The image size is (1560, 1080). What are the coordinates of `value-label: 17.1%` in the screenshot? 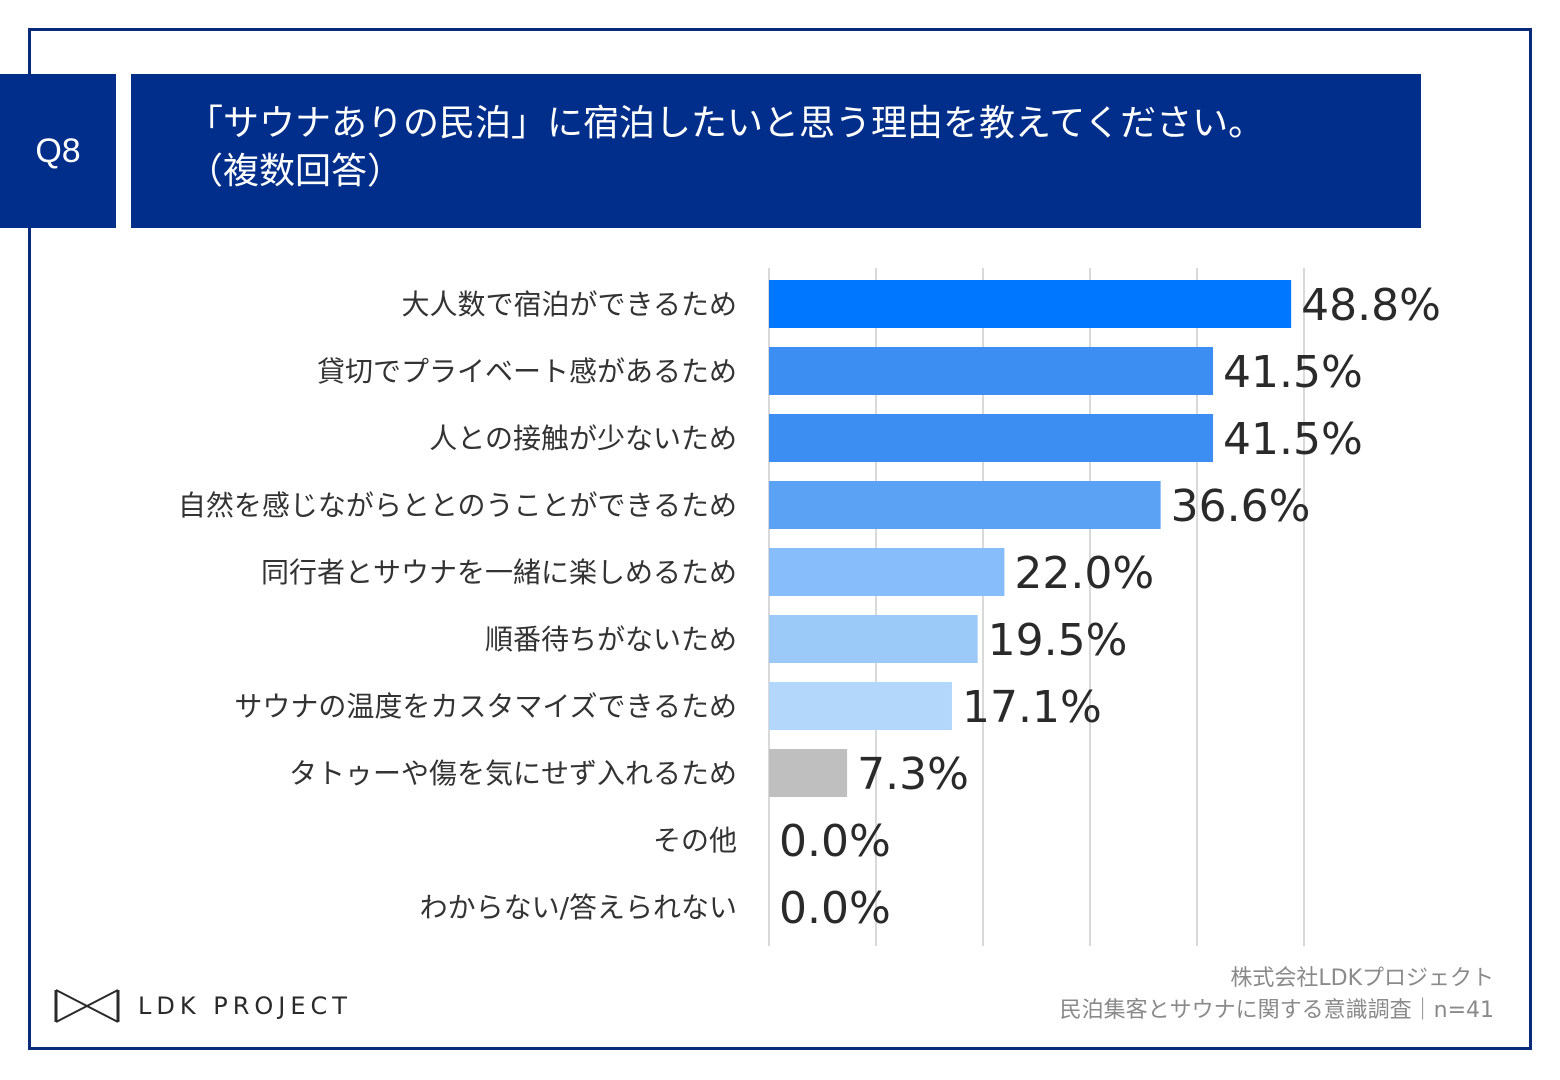 It's located at (1032, 707).